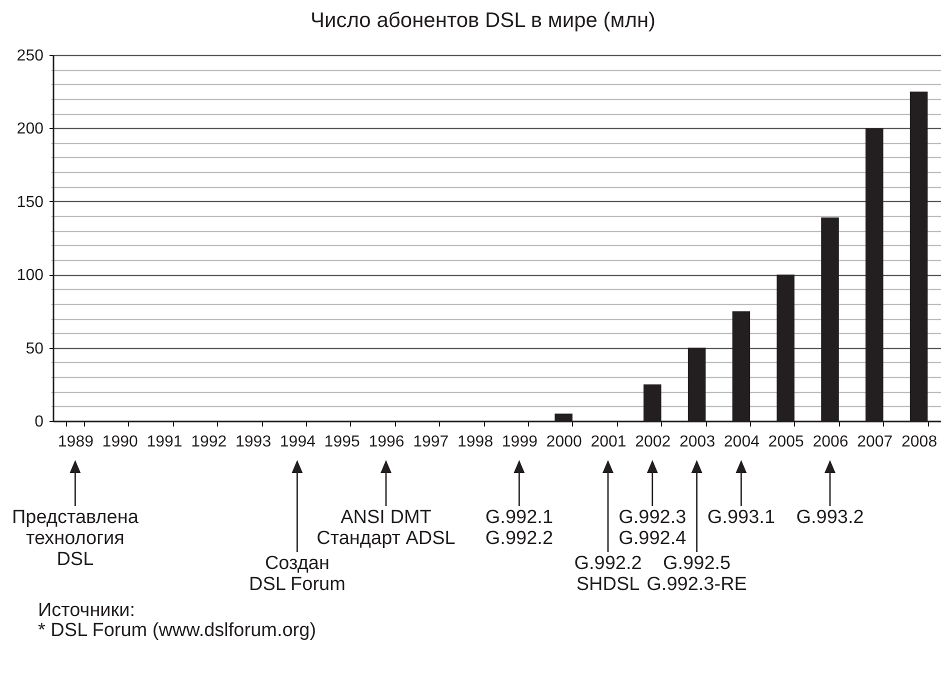 The height and width of the screenshot is (693, 941). Describe the element at coordinates (608, 442) in the screenshot. I see `x-tick-label: 2001` at that location.